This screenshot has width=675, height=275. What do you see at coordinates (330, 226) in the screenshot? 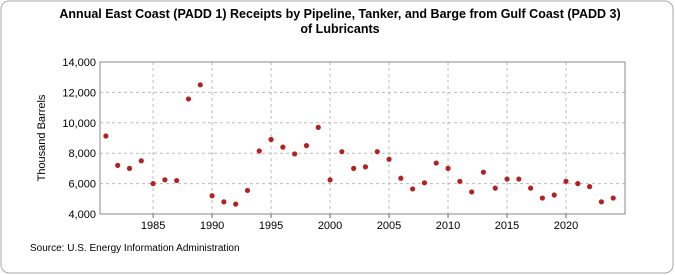
I see `x-tick-label: 2000` at bounding box center [330, 226].